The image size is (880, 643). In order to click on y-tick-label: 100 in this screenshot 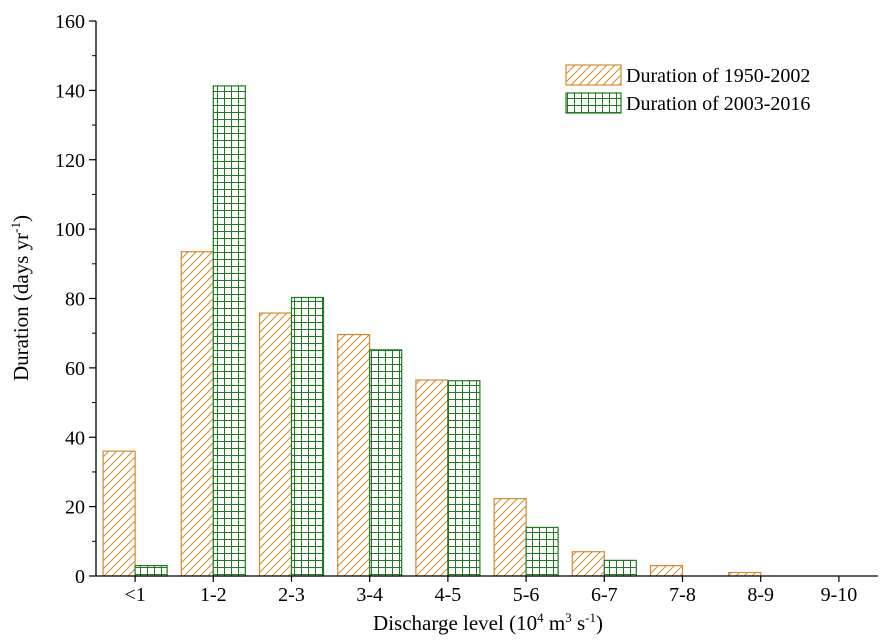, I will do `click(70, 230)`.